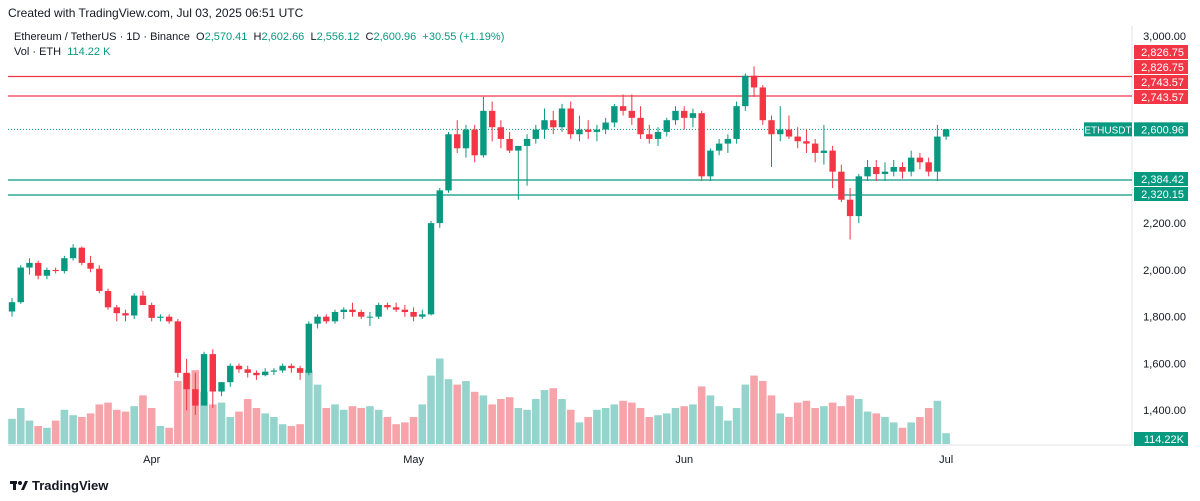 Image resolution: width=1200 pixels, height=501 pixels. What do you see at coordinates (1164, 37) in the screenshot?
I see `y-tick-label: 3,000.00` at bounding box center [1164, 37].